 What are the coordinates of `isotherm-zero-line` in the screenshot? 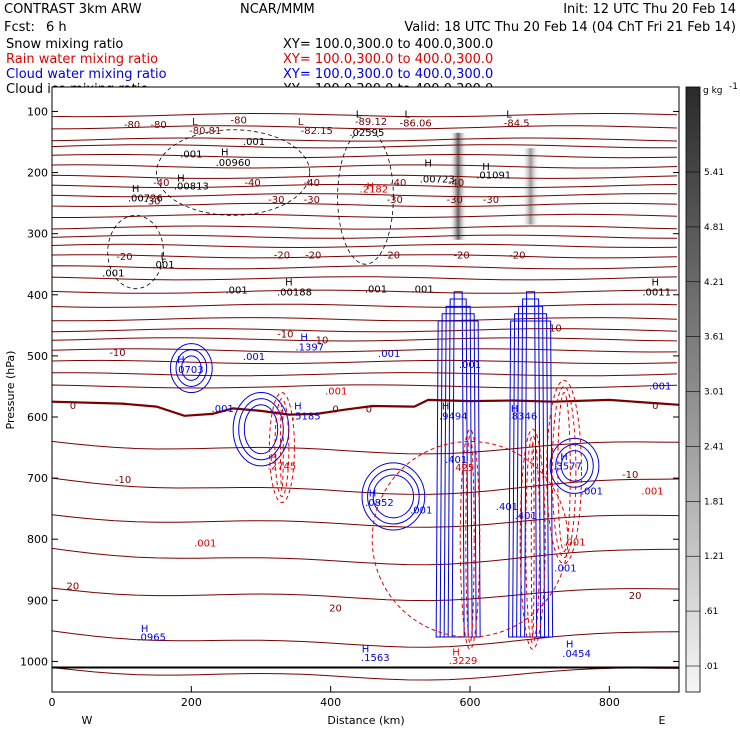 It's located at (365, 407).